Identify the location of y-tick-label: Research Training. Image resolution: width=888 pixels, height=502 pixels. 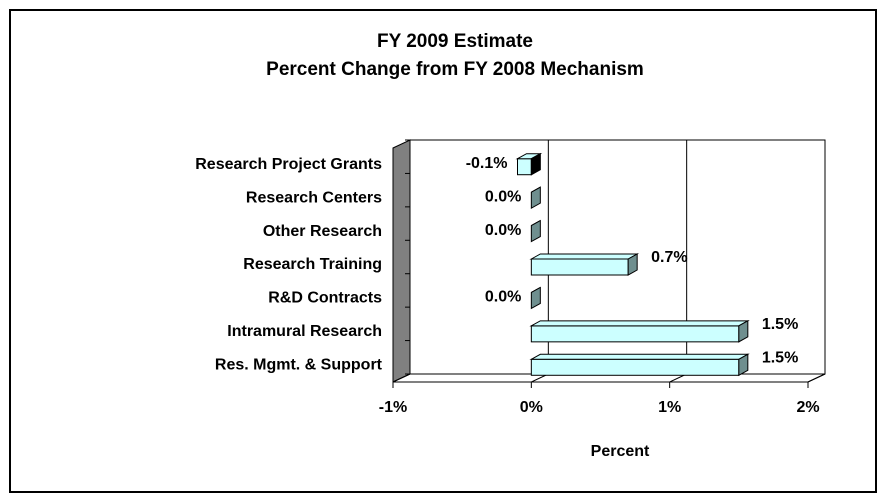
(312, 264).